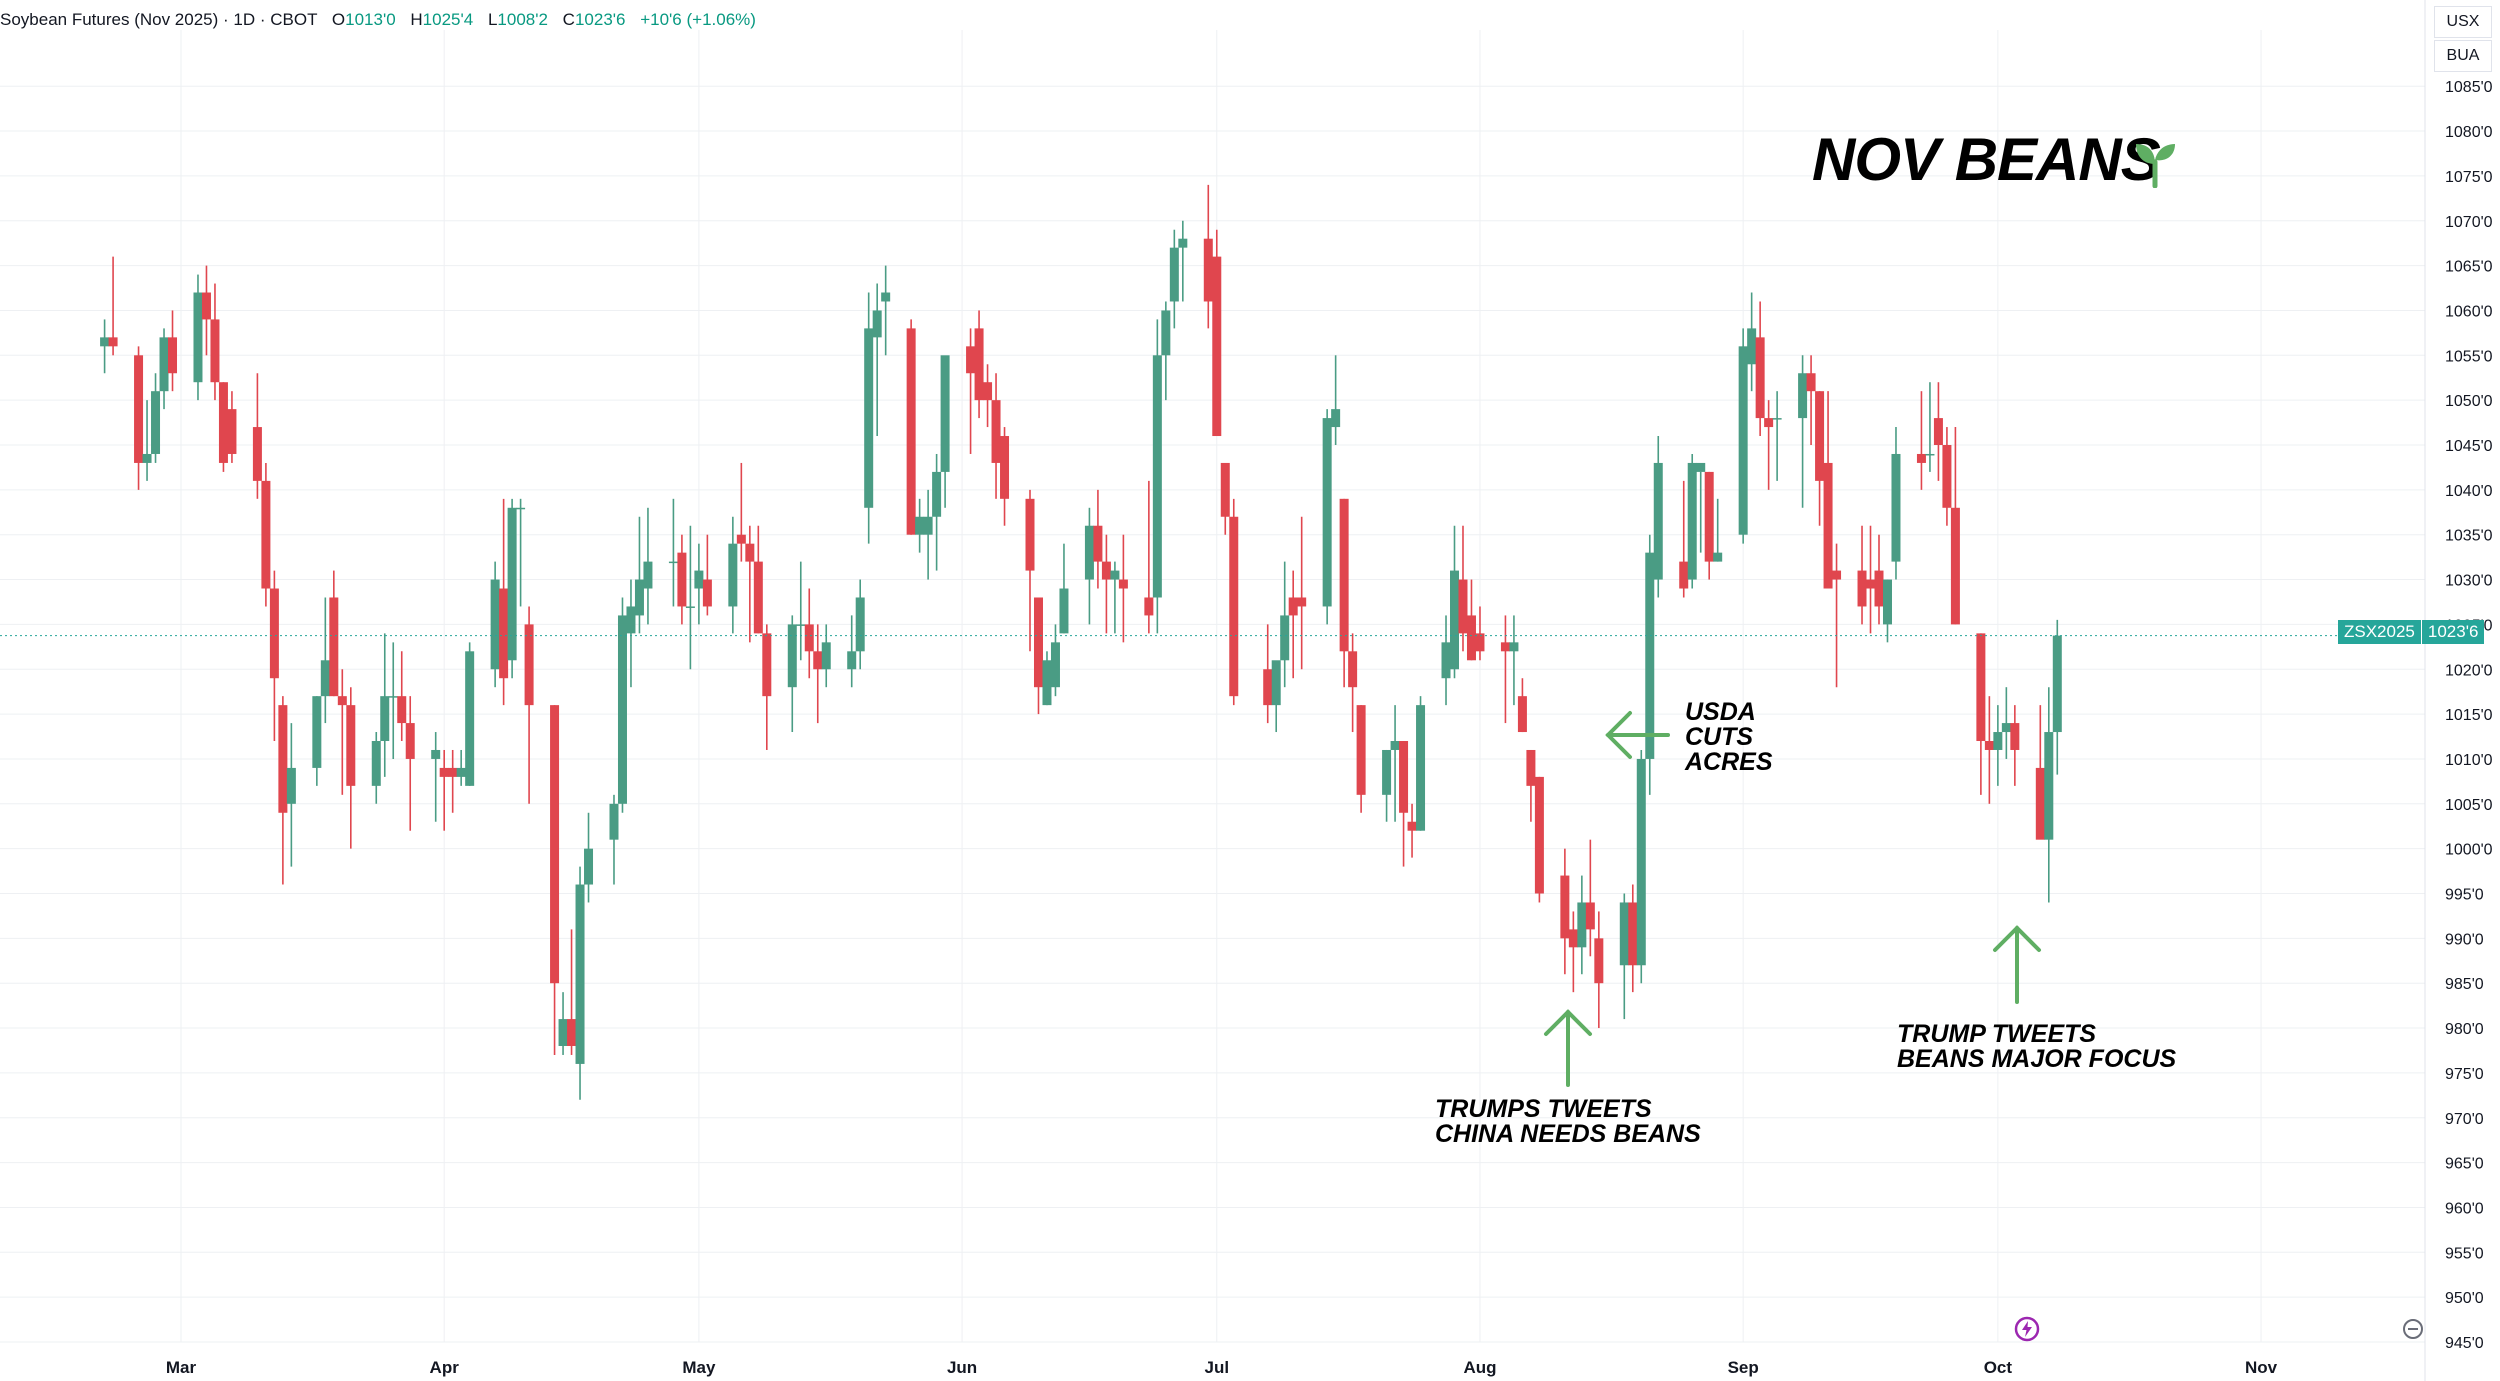 Image resolution: width=2500 pixels, height=1381 pixels. I want to click on currency-button: USX, so click(2463, 22).